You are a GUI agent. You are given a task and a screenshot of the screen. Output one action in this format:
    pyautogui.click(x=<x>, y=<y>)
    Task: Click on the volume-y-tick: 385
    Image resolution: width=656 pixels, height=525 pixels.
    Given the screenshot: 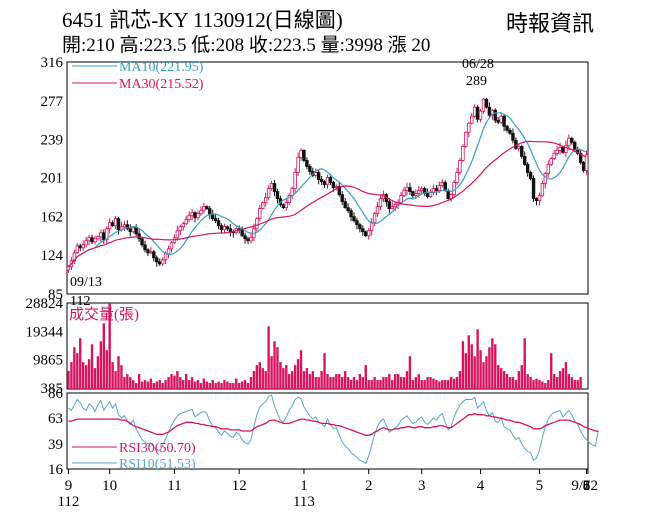 What is the action you would take?
    pyautogui.click(x=52, y=389)
    